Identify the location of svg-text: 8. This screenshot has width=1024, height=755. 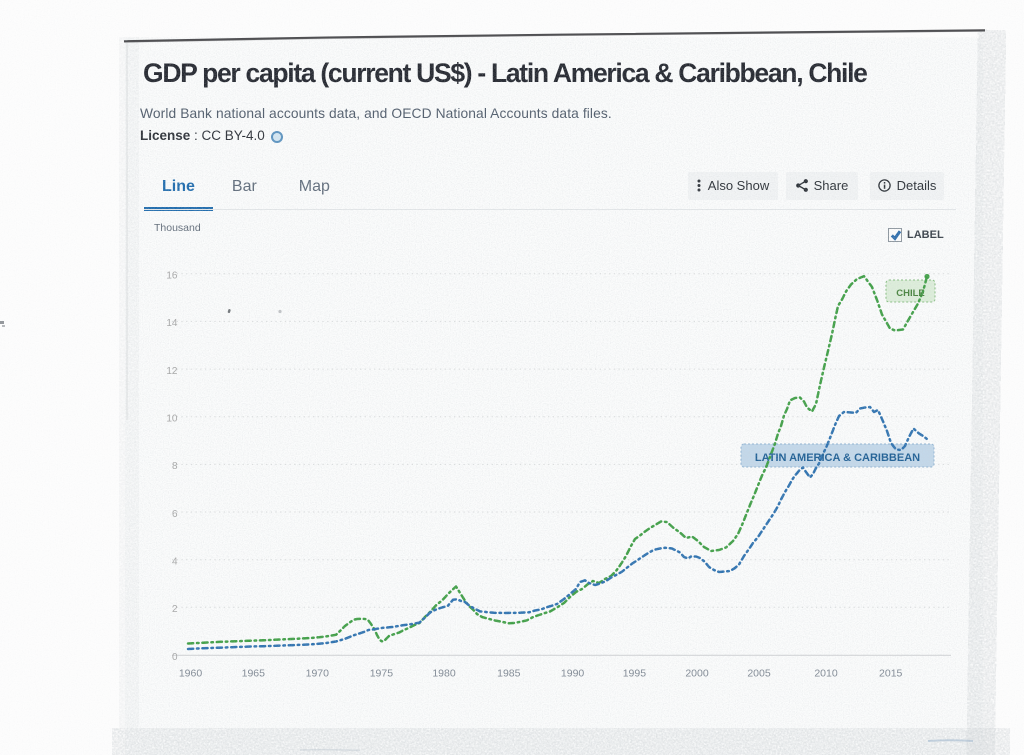
(175, 466).